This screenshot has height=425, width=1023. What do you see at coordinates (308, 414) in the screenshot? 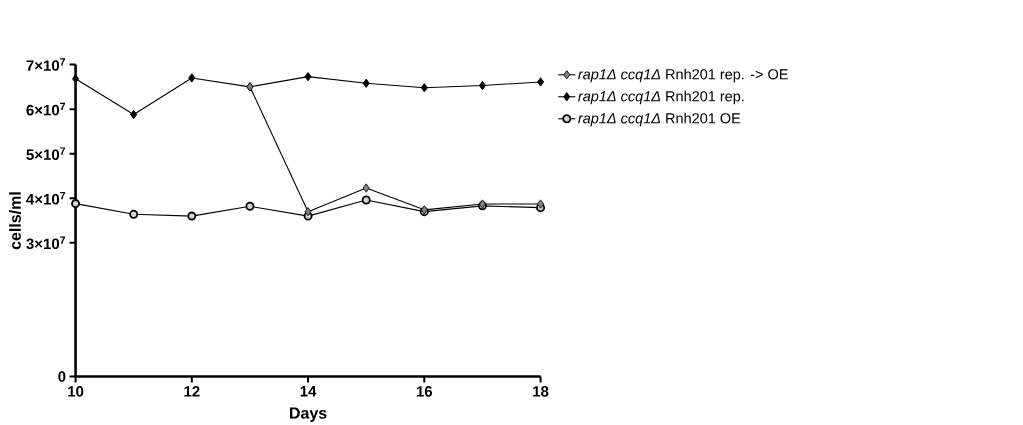
I see `x-axis-title: Days` at bounding box center [308, 414].